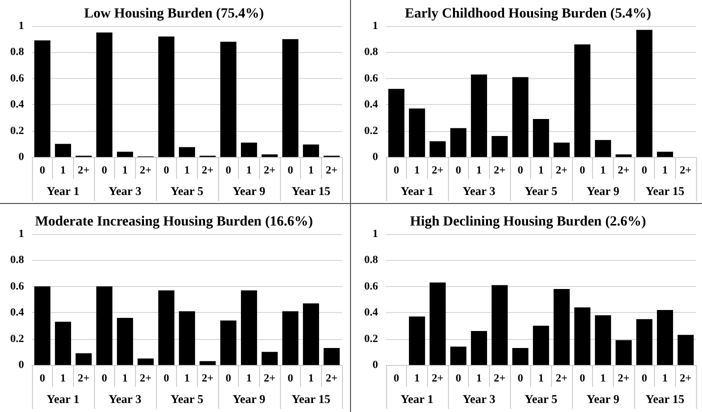 The width and height of the screenshot is (702, 412). What do you see at coordinates (528, 14) in the screenshot?
I see `chart-title: Early Childhood Housing Burden (5.4%)` at bounding box center [528, 14].